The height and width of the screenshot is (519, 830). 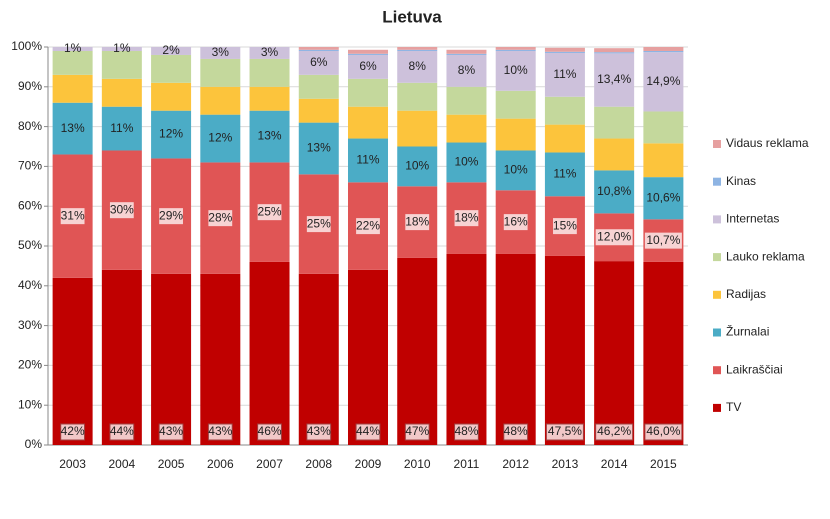 I want to click on legend-label: Laikraščiai, so click(x=754, y=369).